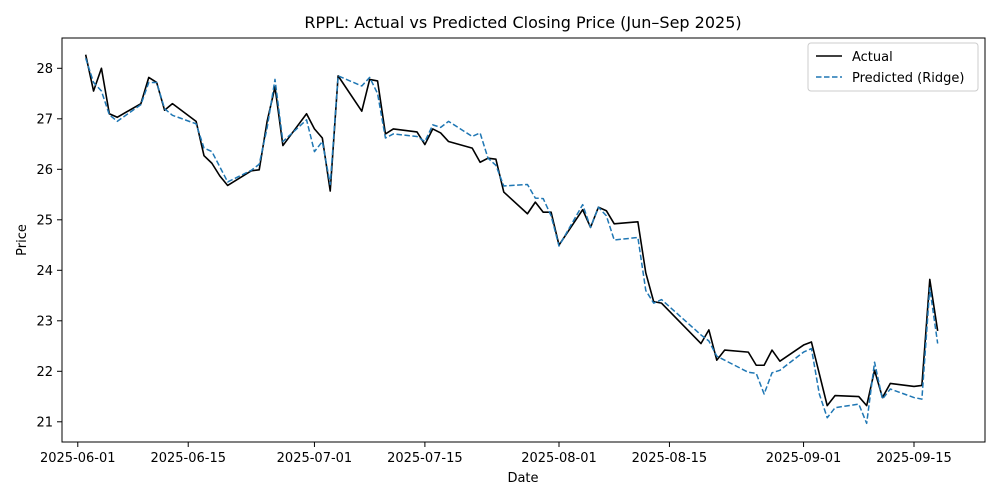 This screenshot has height=500, width=1000. Describe the element at coordinates (522, 478) in the screenshot. I see `x-axis-label: Date` at that location.